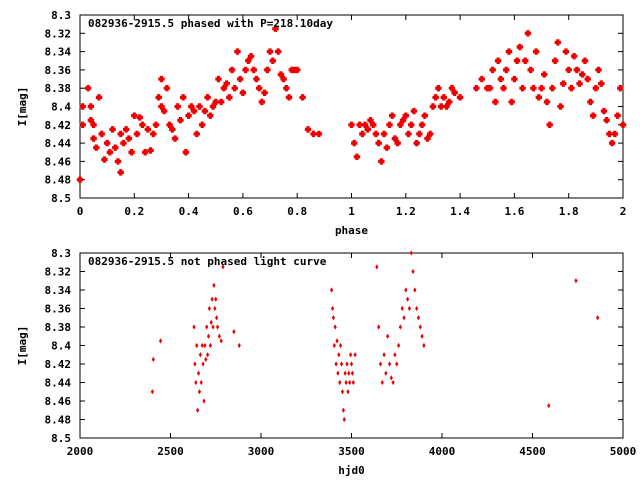  What do you see at coordinates (58, 52) in the screenshot?
I see `y-tick-label: 8.34` at bounding box center [58, 52].